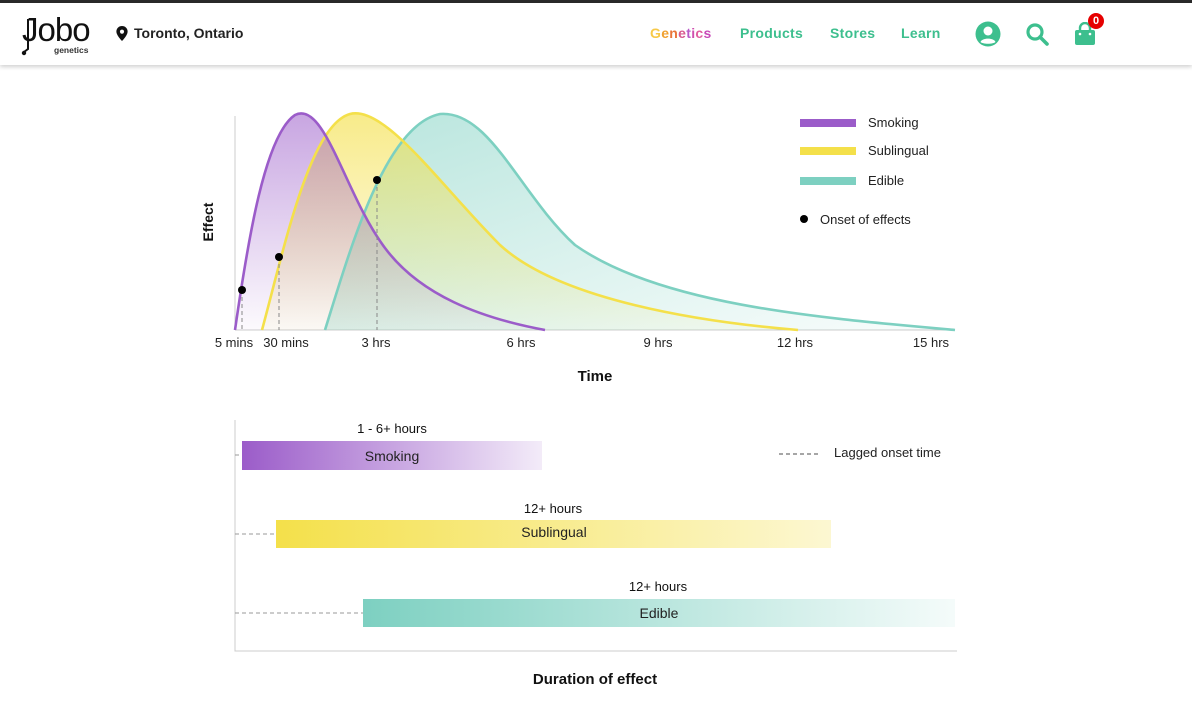  What do you see at coordinates (828, 123) in the screenshot?
I see `legend-swatch-smoking` at bounding box center [828, 123].